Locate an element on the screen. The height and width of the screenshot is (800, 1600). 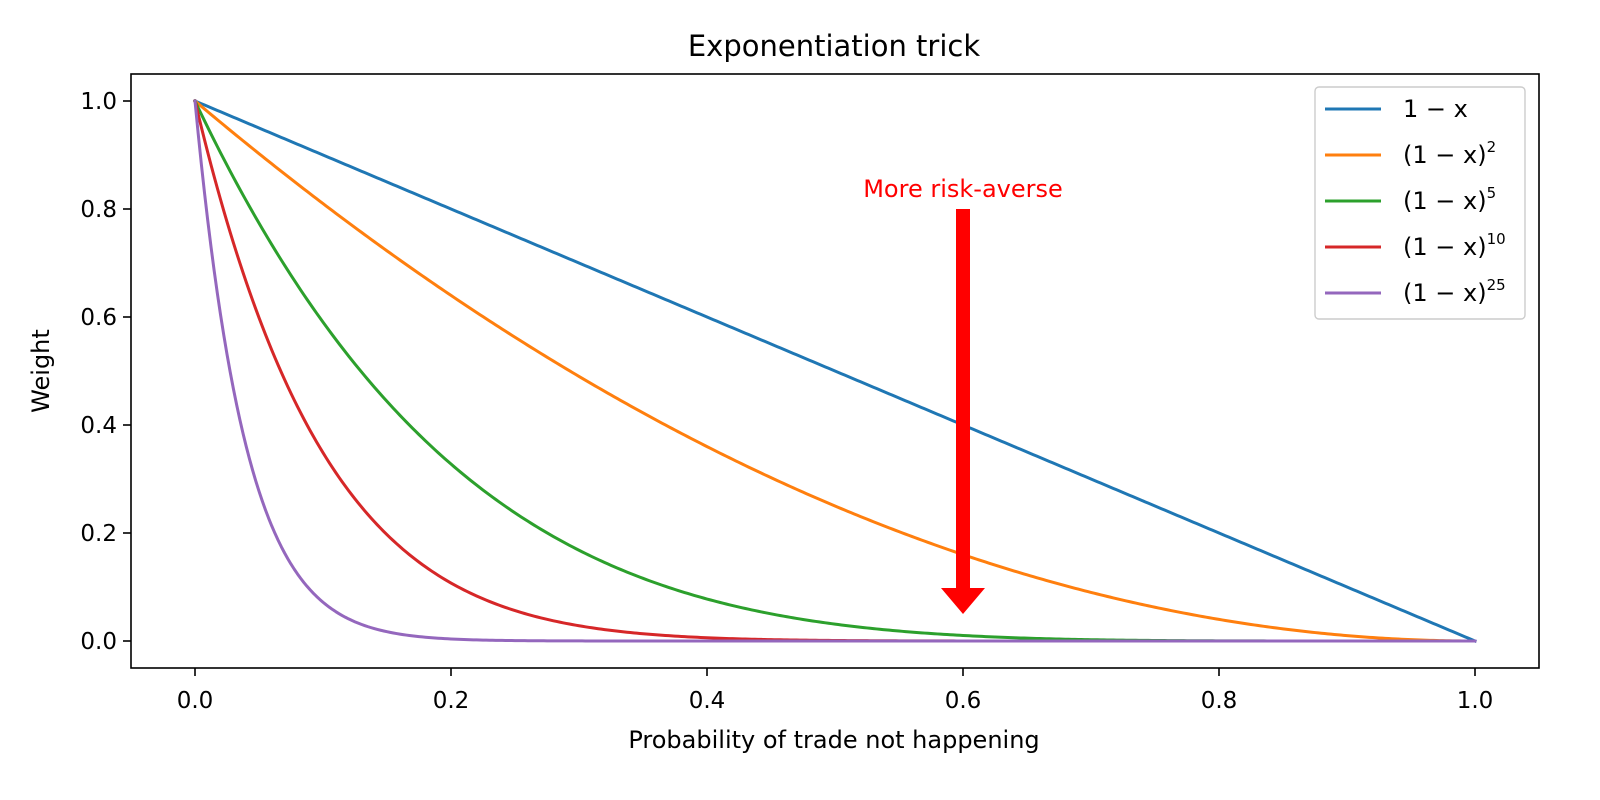
legend-label-2: (1 − x)2 is located at coordinates (1449, 153).